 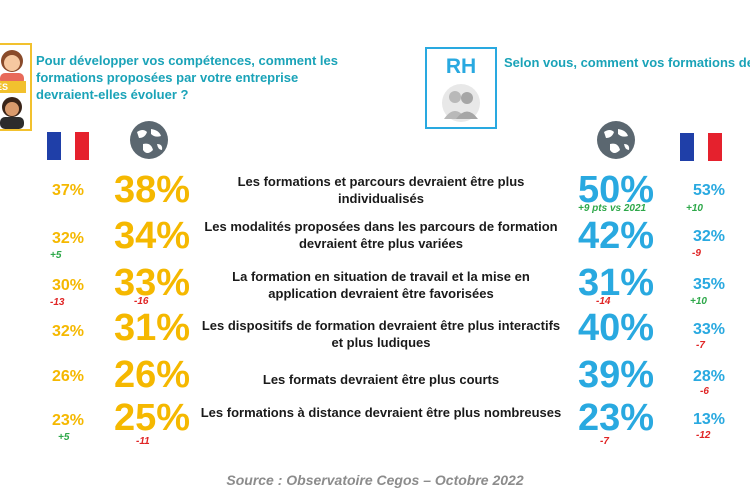 I want to click on hr-badge: RH, so click(x=461, y=88).